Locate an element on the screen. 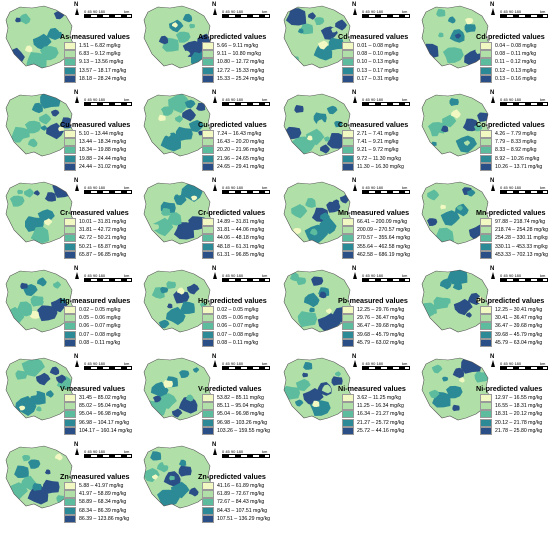 This screenshot has width=550, height=536. legend-label: 1.51 – 6.82 mg/kg is located at coordinates (100, 46).